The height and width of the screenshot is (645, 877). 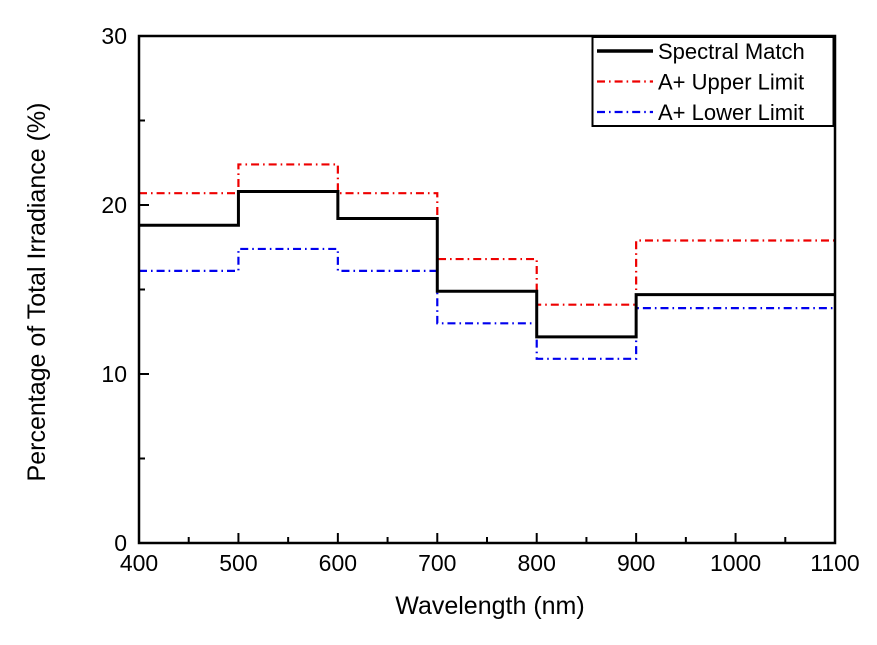 What do you see at coordinates (731, 51) in the screenshot?
I see `legend-label: Spectral Match` at bounding box center [731, 51].